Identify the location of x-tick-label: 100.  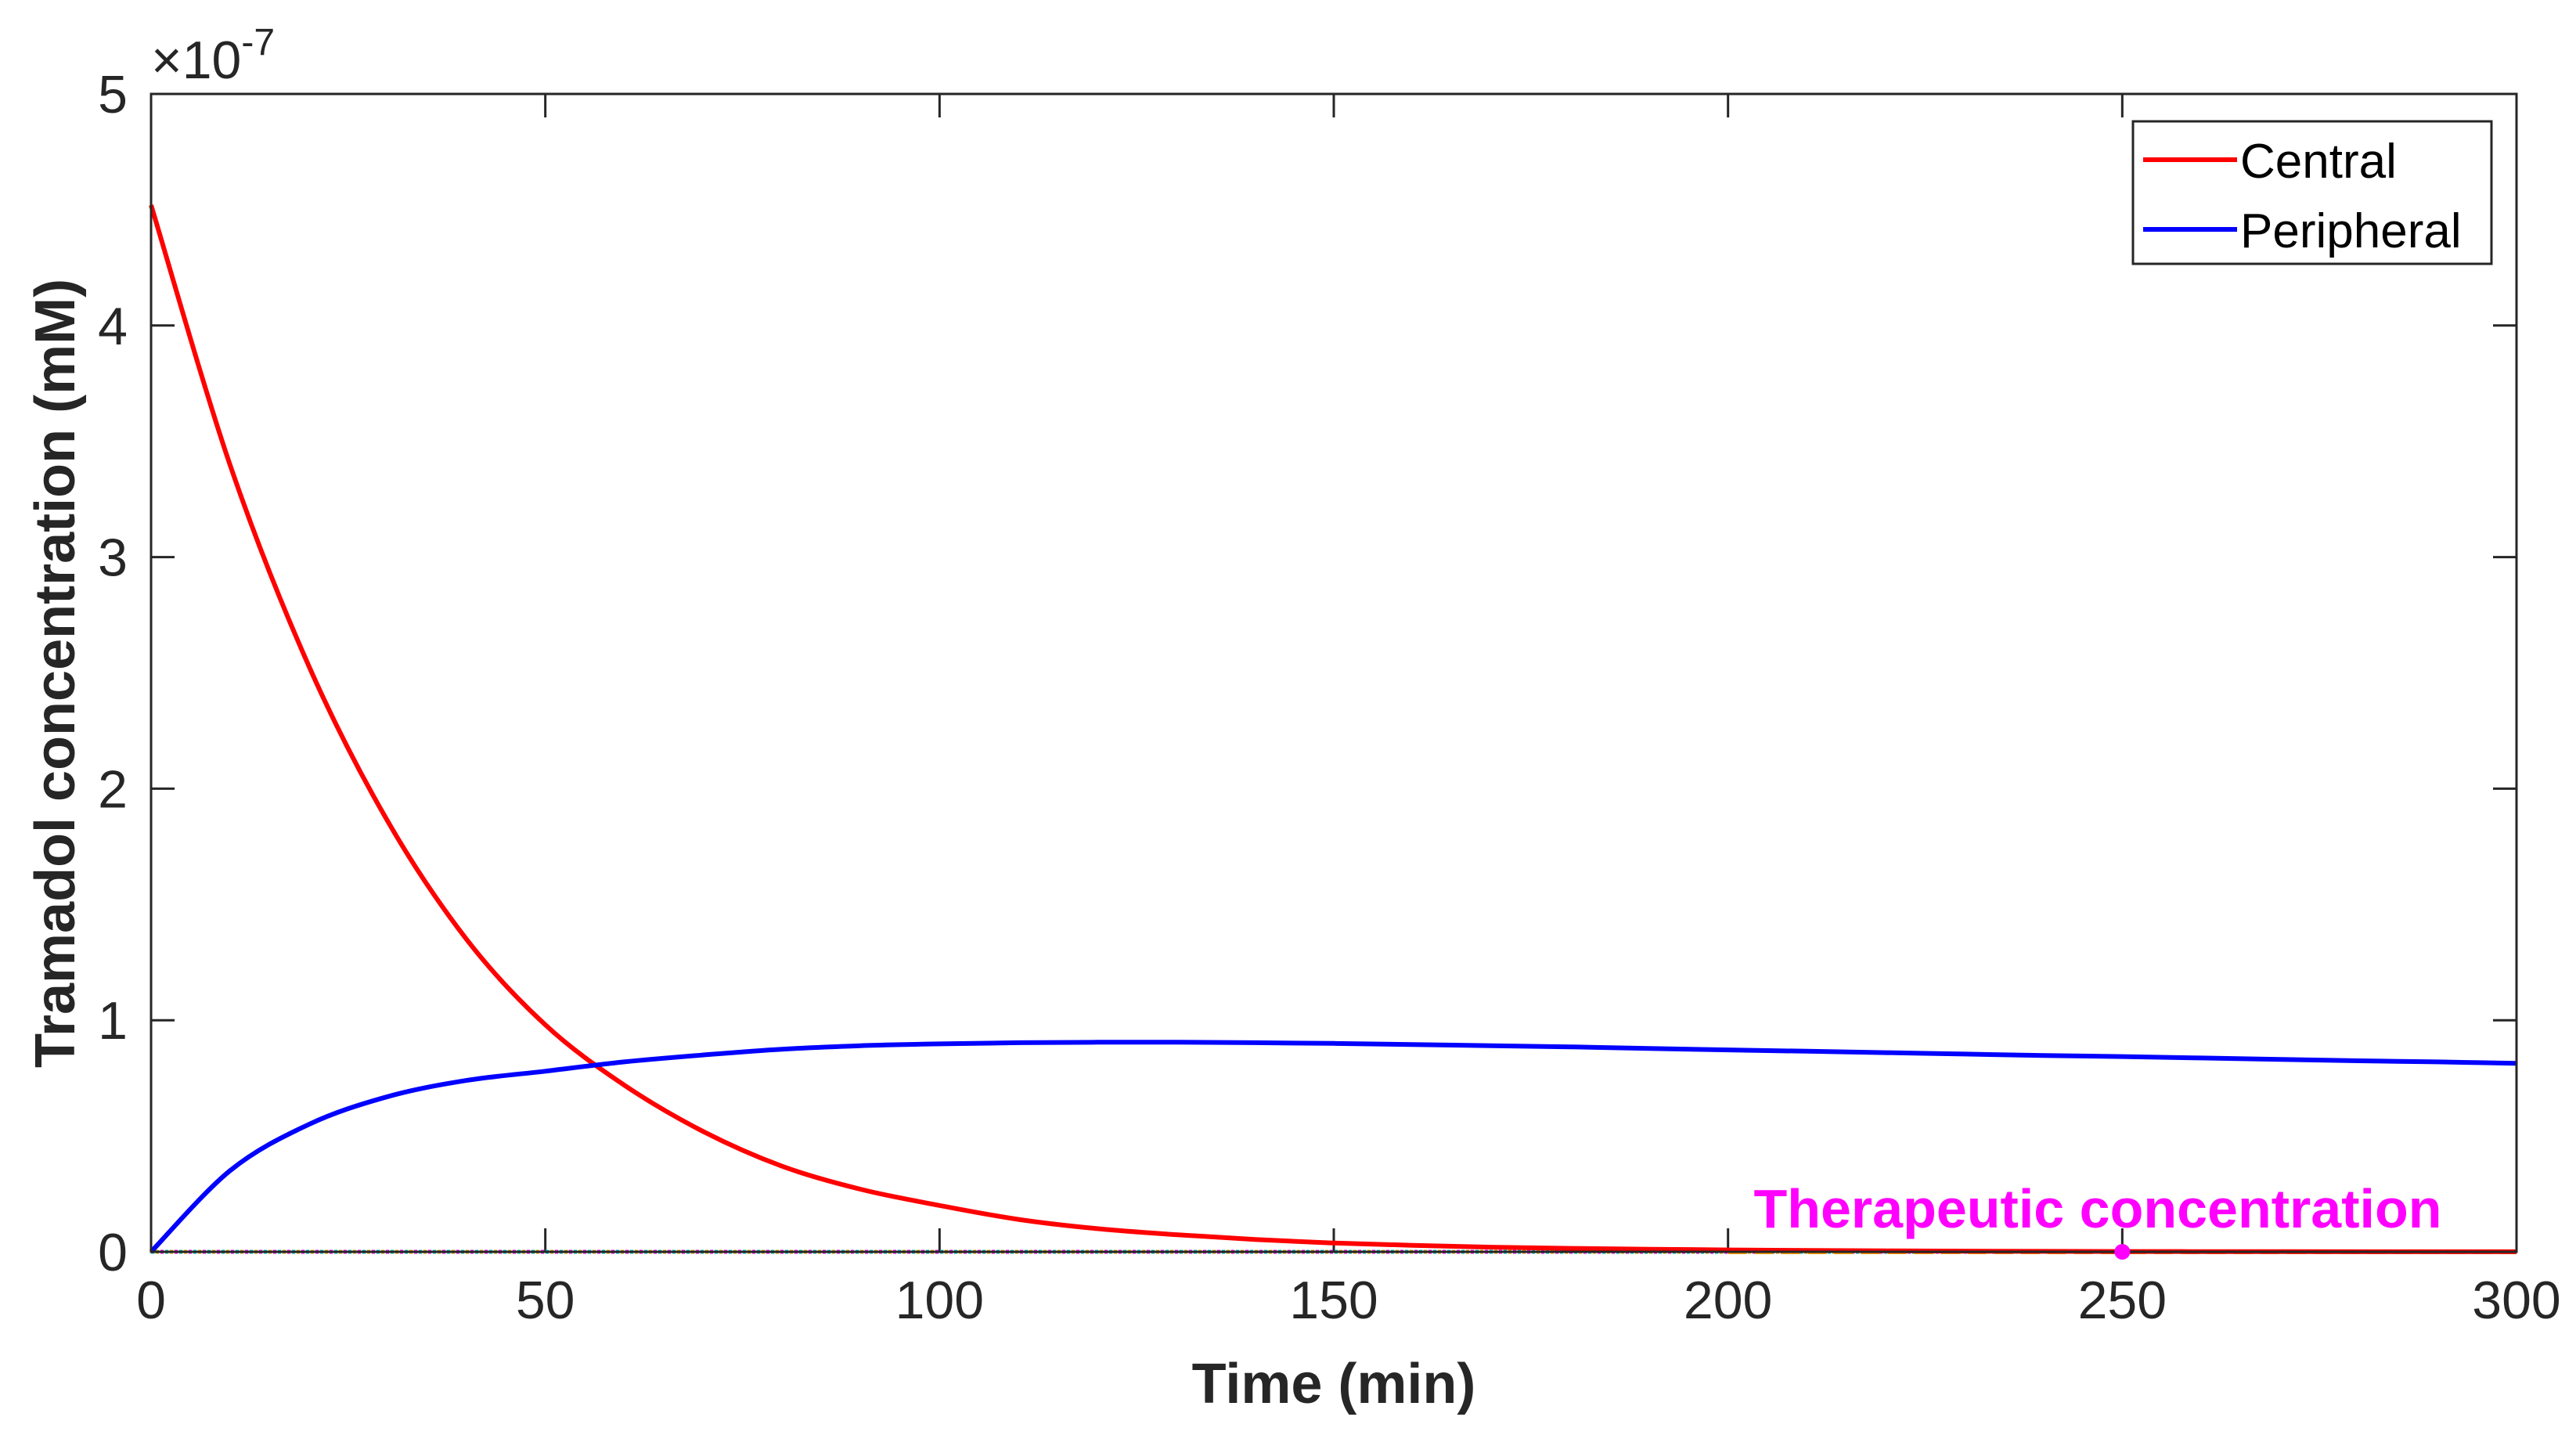
(939, 1300).